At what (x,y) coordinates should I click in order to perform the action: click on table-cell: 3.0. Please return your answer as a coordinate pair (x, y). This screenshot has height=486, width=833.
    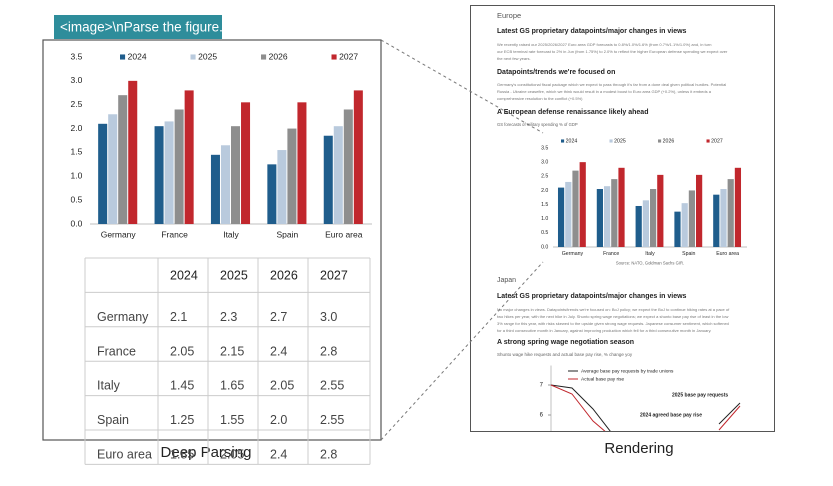
    Looking at the image, I should click on (328, 317).